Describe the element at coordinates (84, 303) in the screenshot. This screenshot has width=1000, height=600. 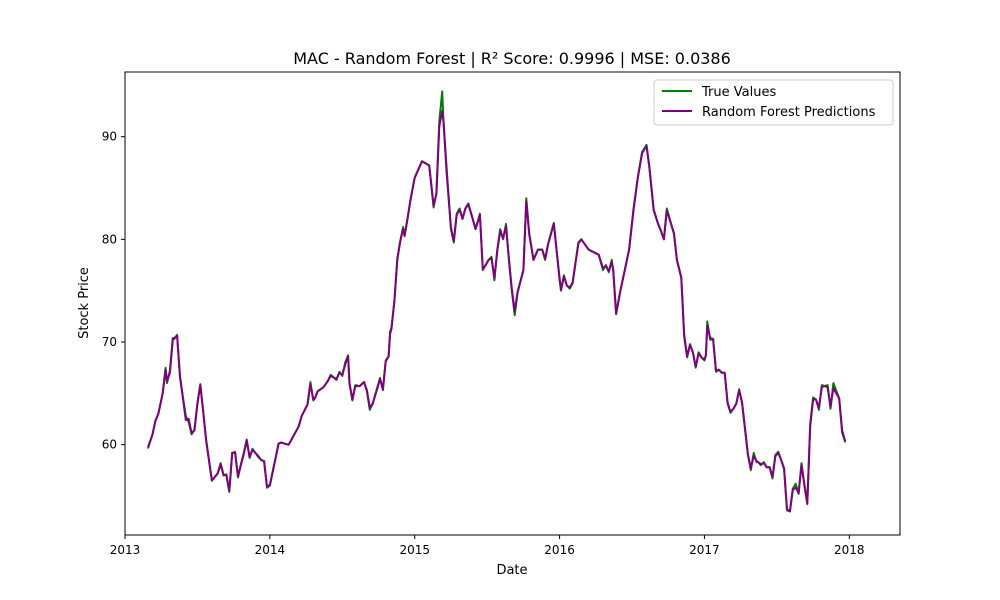
I see `y-axis-label: Stock Price` at that location.